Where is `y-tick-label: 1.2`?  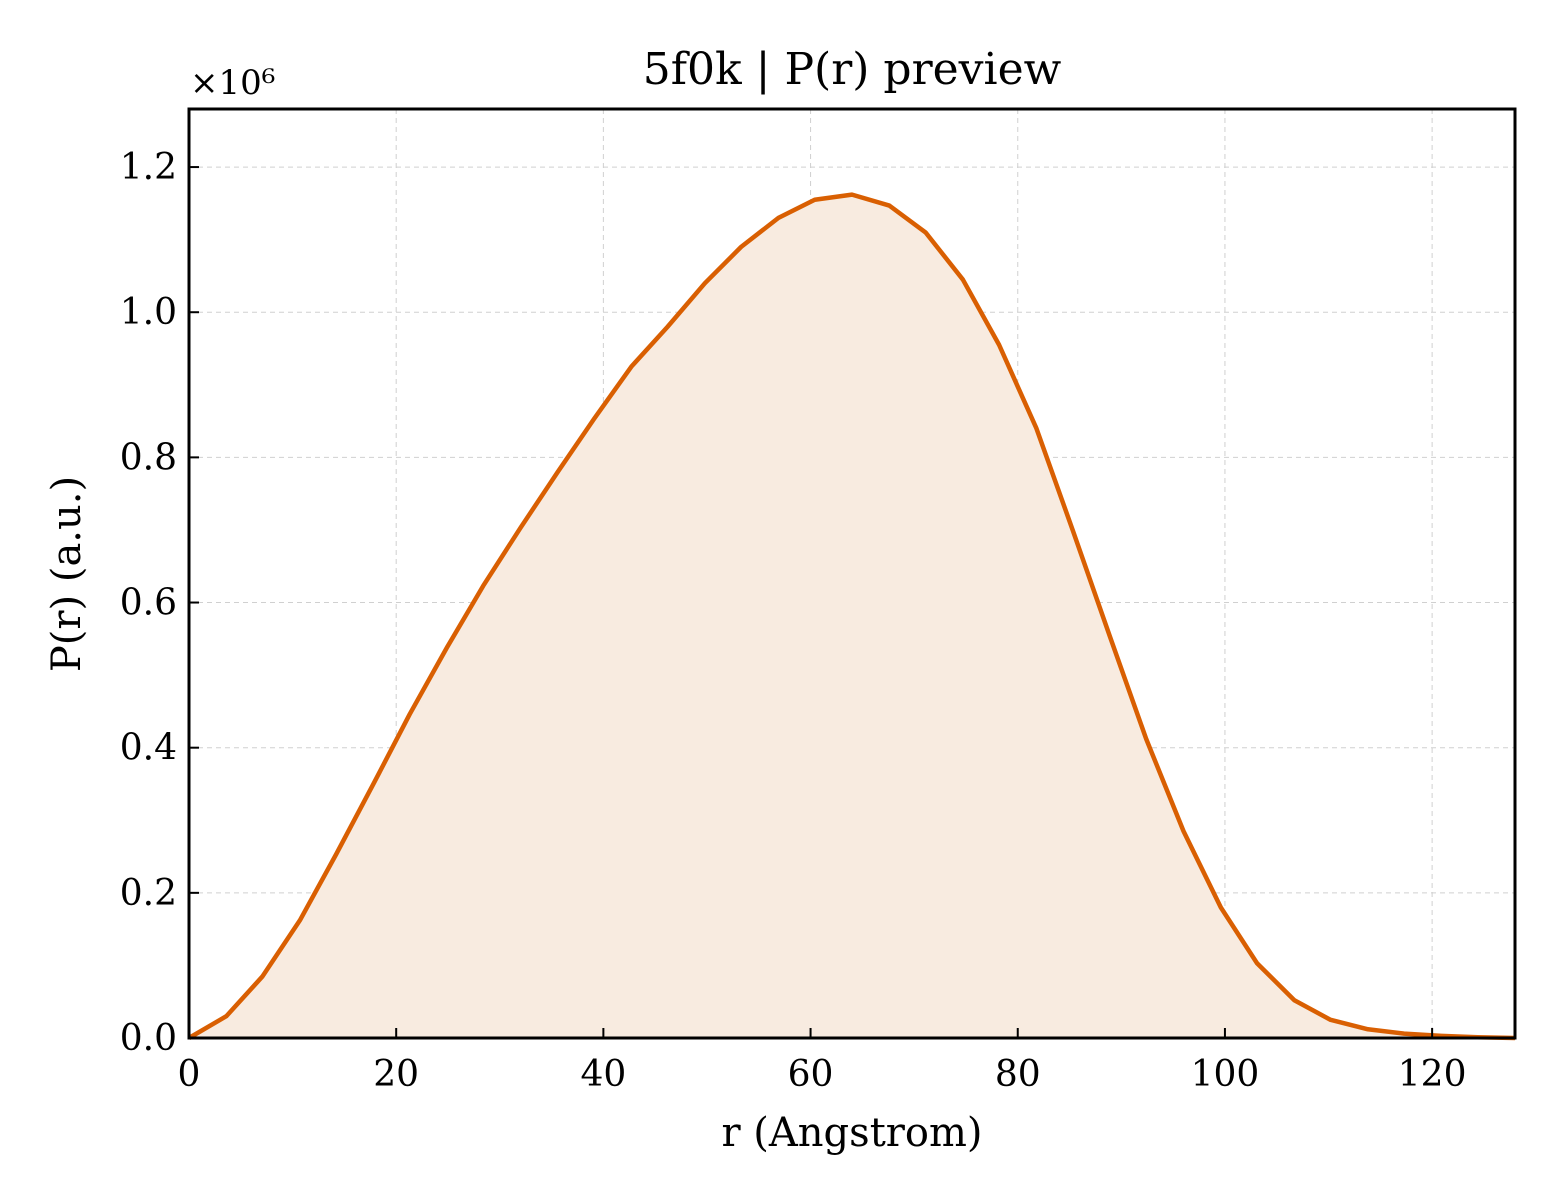 y-tick-label: 1.2 is located at coordinates (148, 167).